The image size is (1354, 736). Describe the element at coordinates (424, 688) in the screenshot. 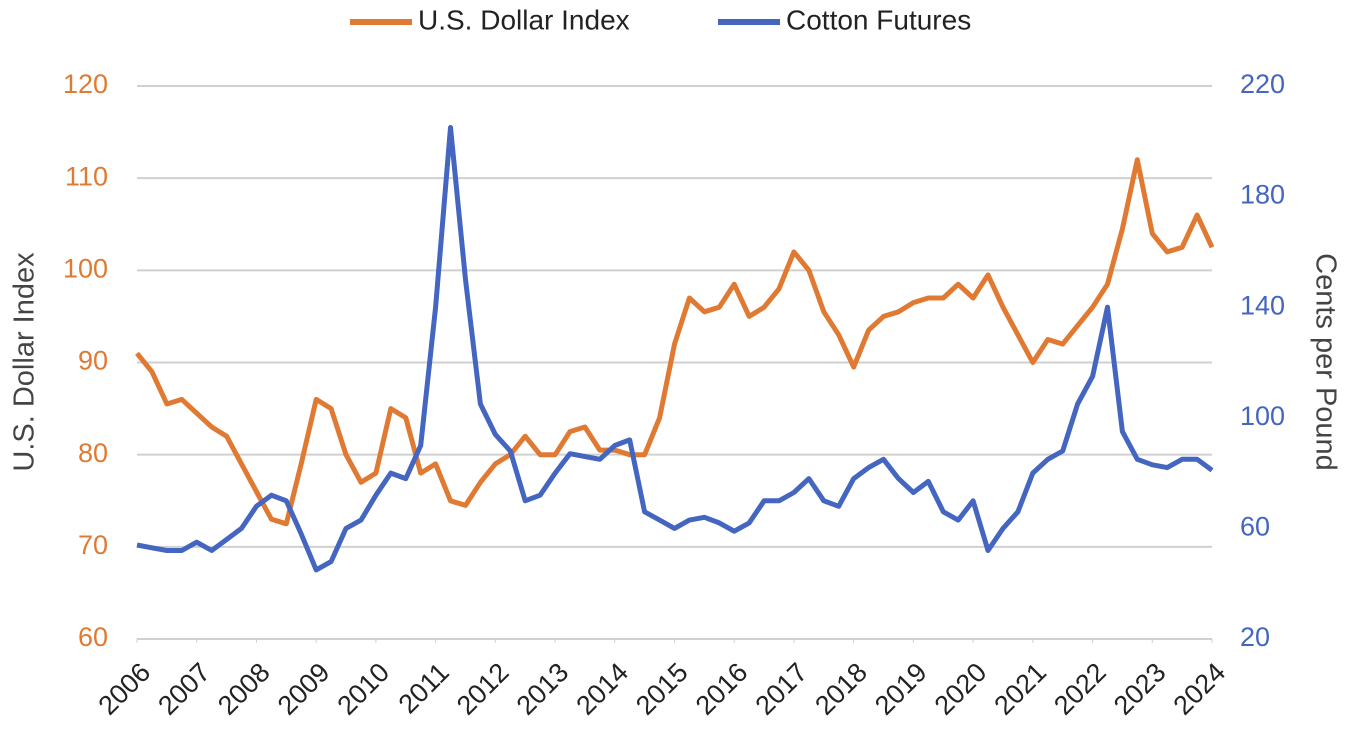

I see `x-tick-label: 2011` at that location.